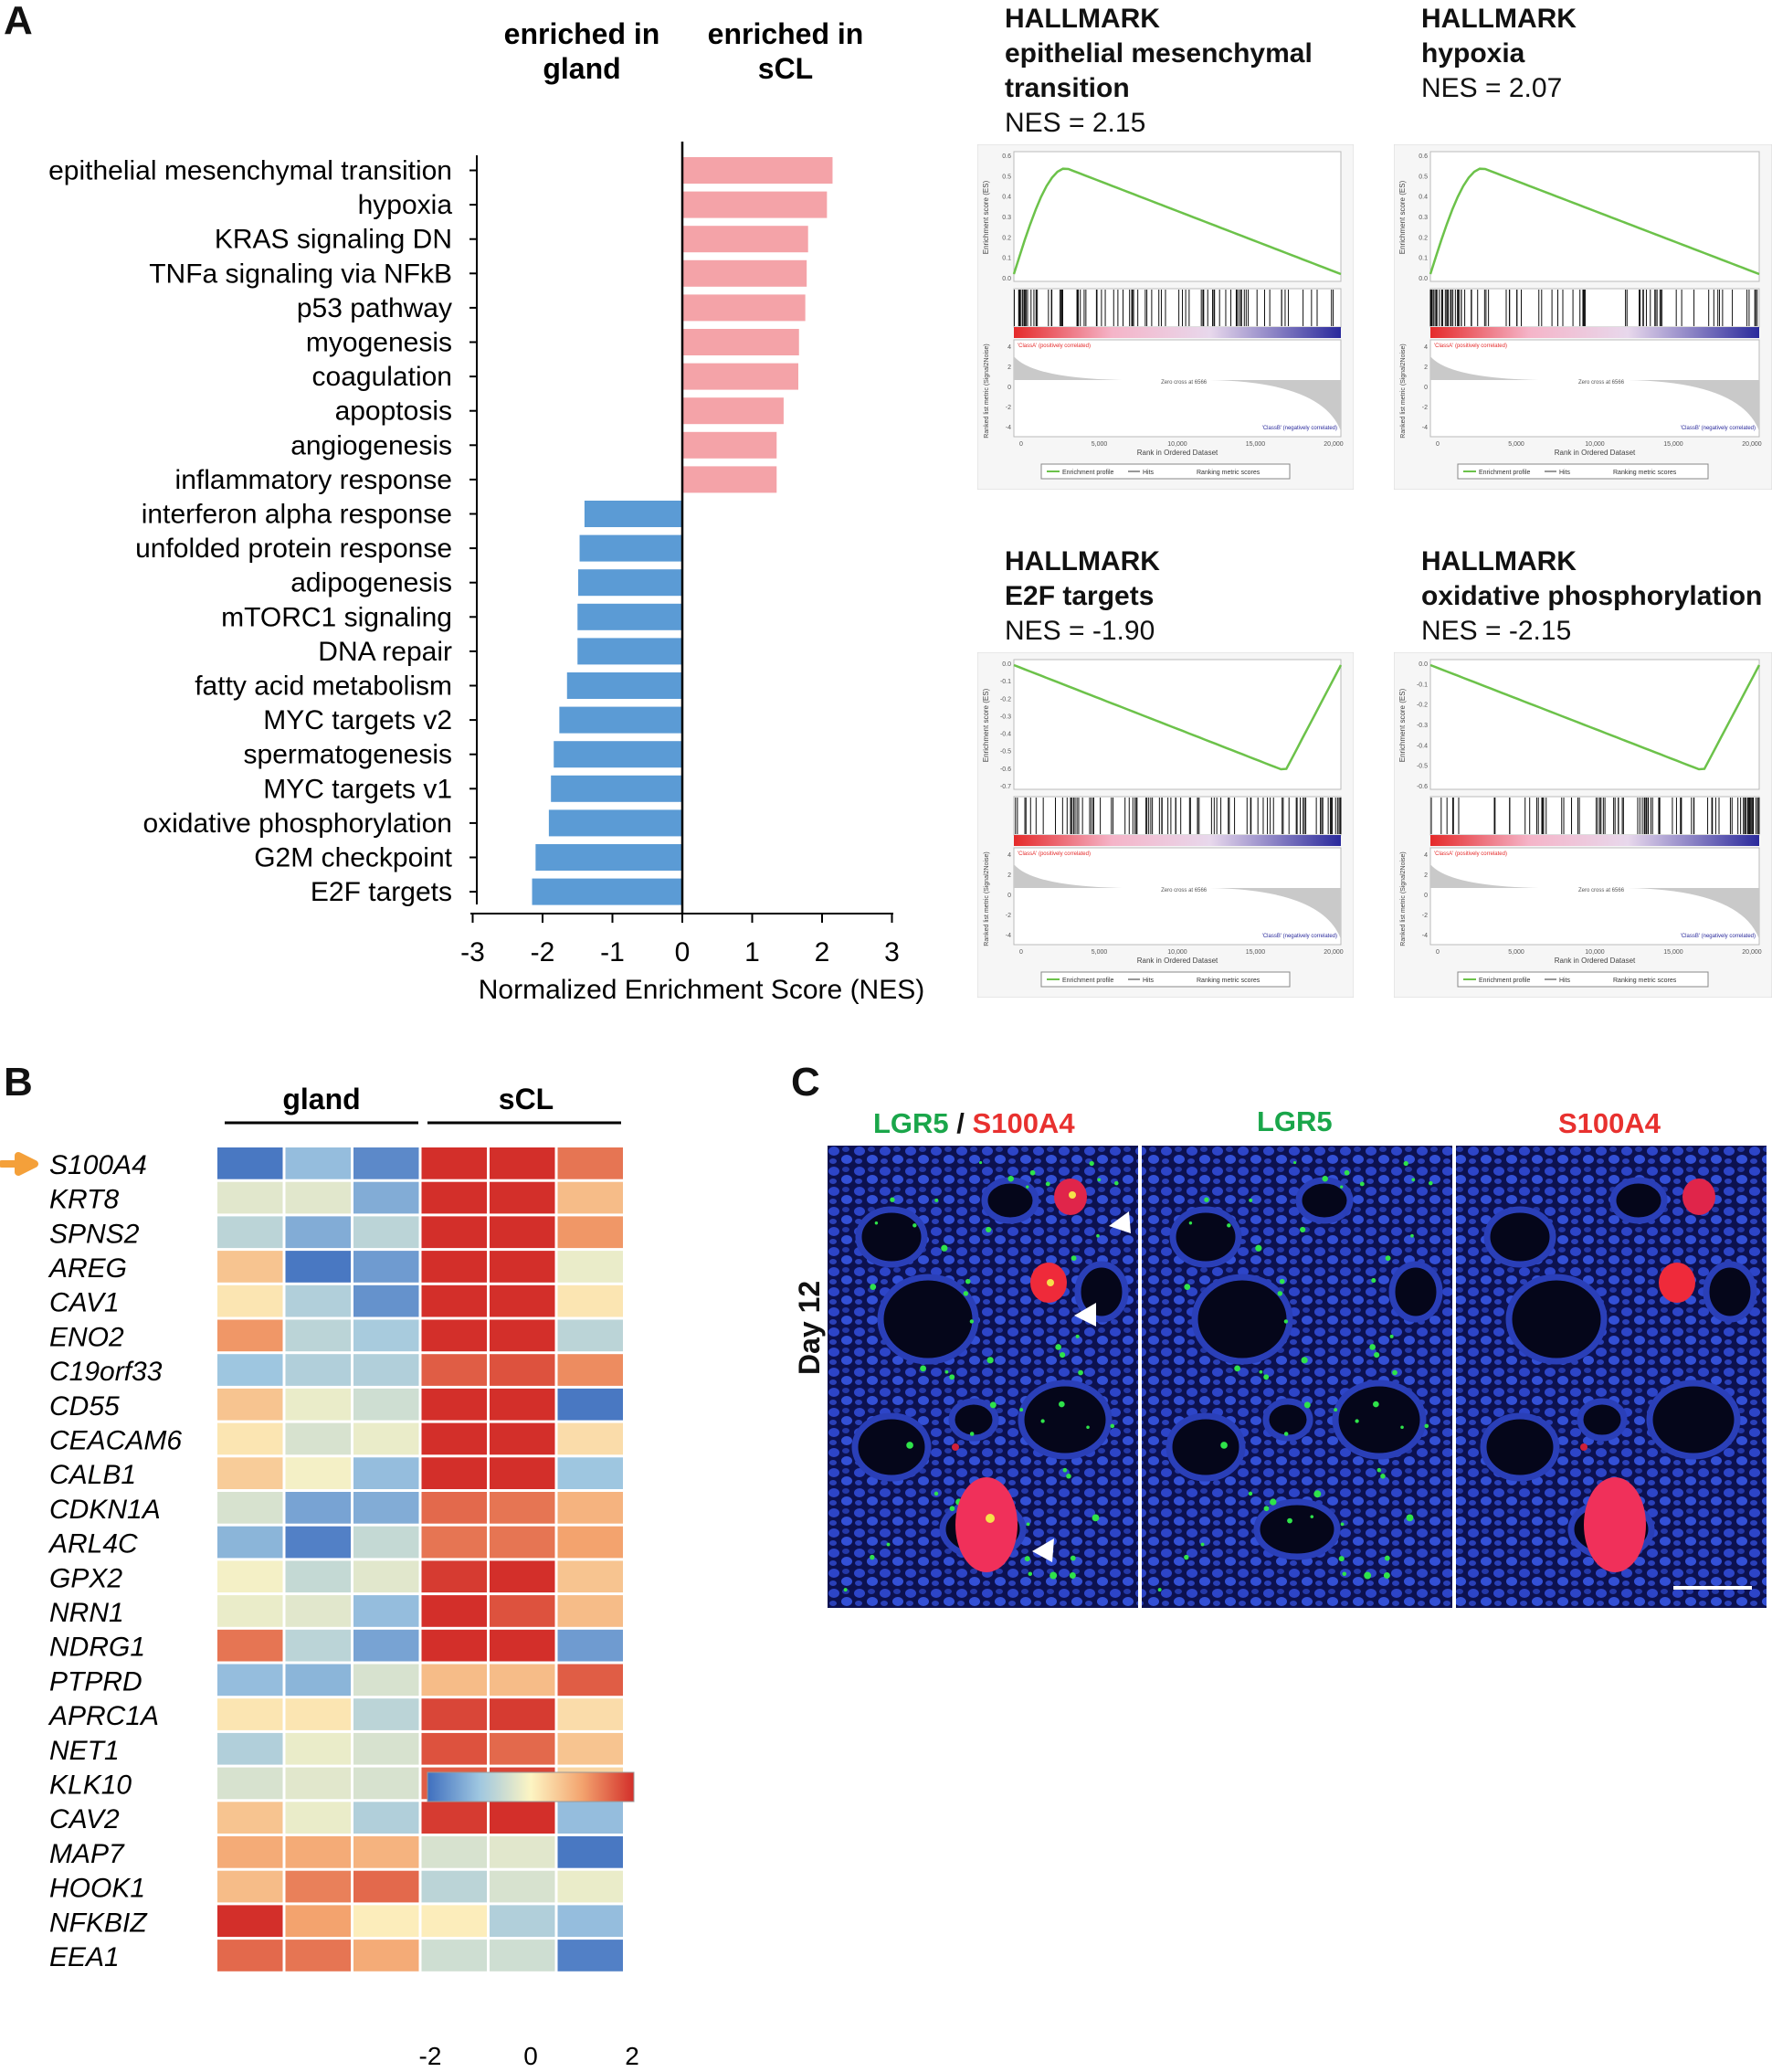  Describe the element at coordinates (1149, 981) in the screenshot. I see `legend-item: Hits` at that location.